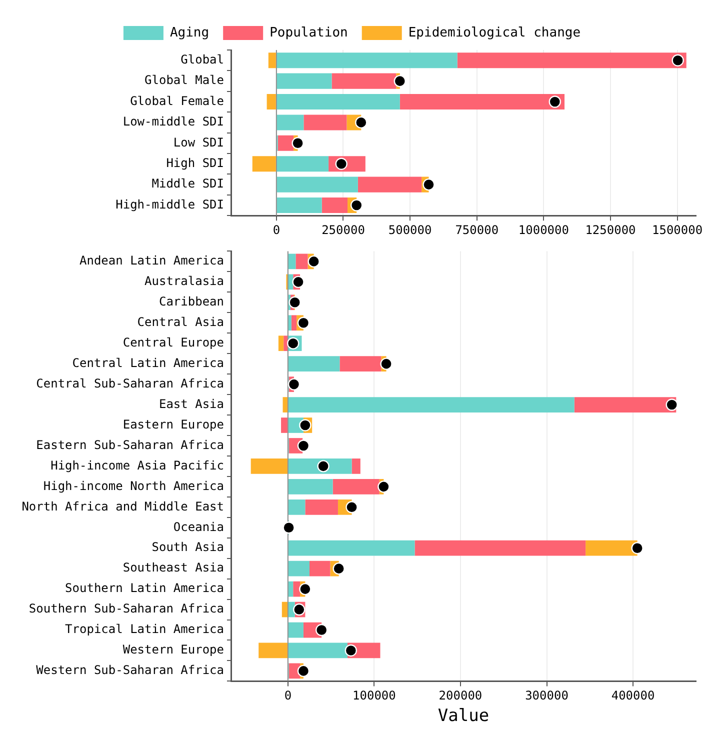 The height and width of the screenshot is (745, 709). What do you see at coordinates (543, 229) in the screenshot?
I see `x-tick-label: 1000000` at bounding box center [543, 229].